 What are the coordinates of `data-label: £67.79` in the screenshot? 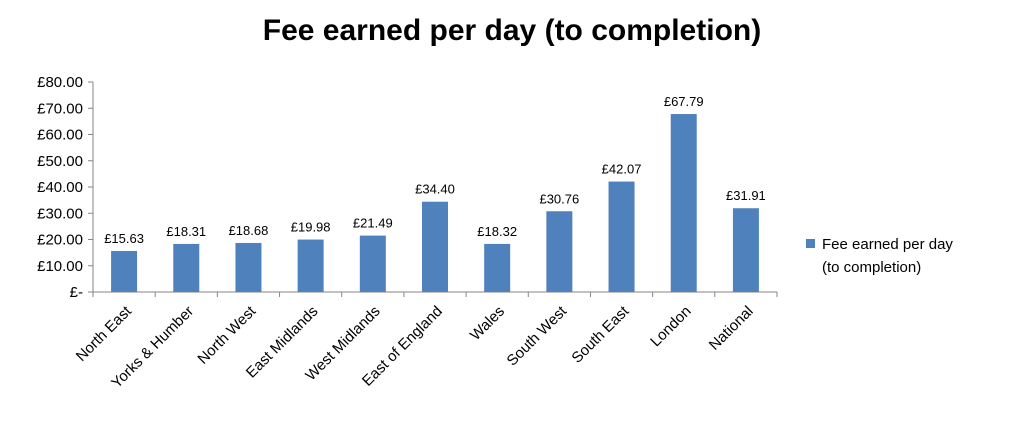 It's located at (684, 101).